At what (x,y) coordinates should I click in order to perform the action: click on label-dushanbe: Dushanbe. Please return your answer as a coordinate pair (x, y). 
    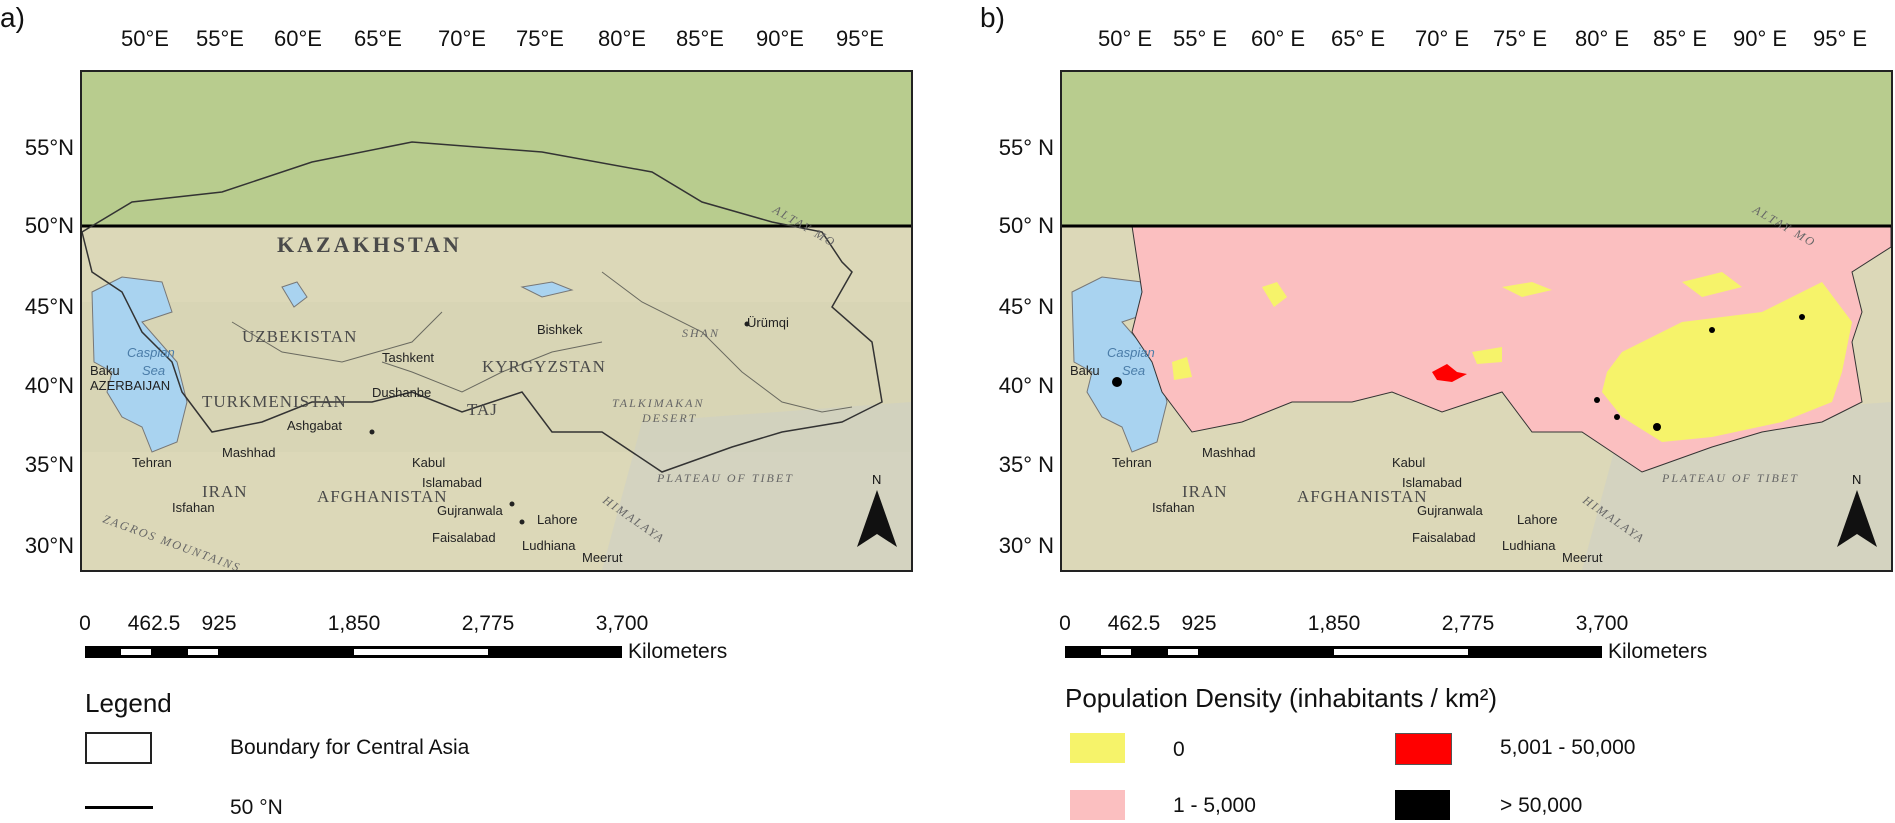
    Looking at the image, I should click on (401, 392).